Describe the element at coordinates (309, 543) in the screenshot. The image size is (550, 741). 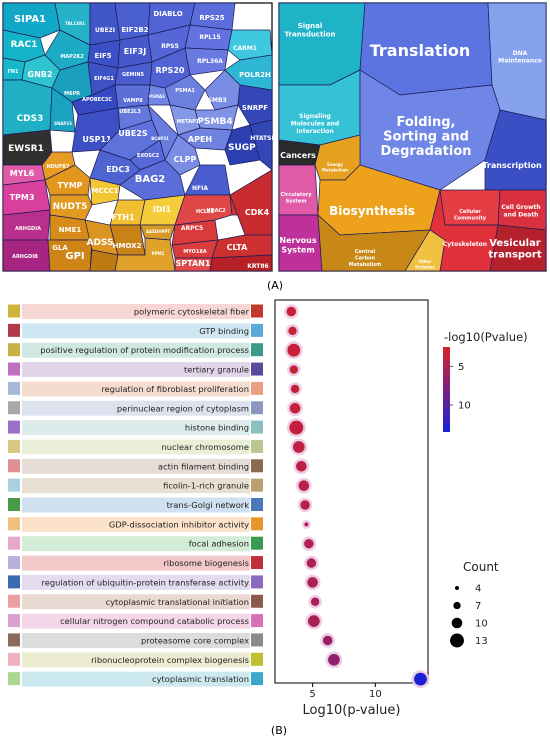
I see `point-focal-adhesion` at that location.